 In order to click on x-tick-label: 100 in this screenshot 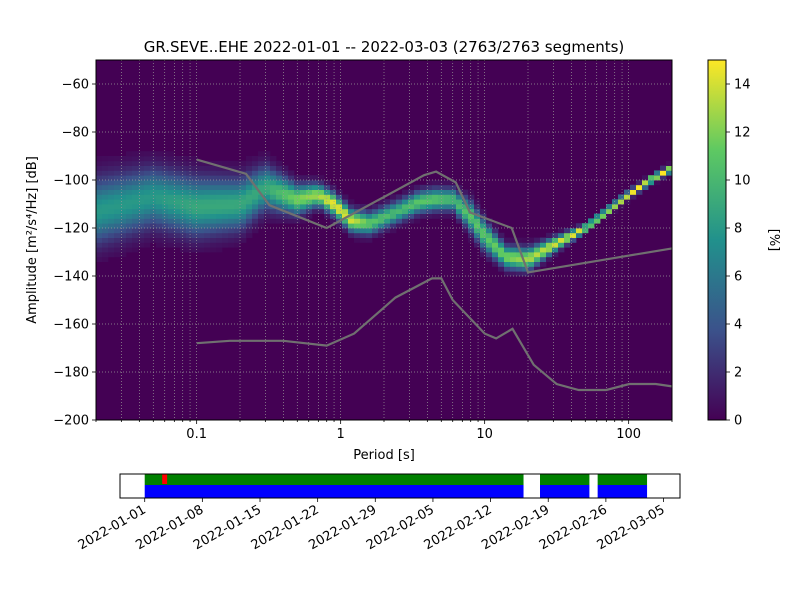, I will do `click(628, 434)`.